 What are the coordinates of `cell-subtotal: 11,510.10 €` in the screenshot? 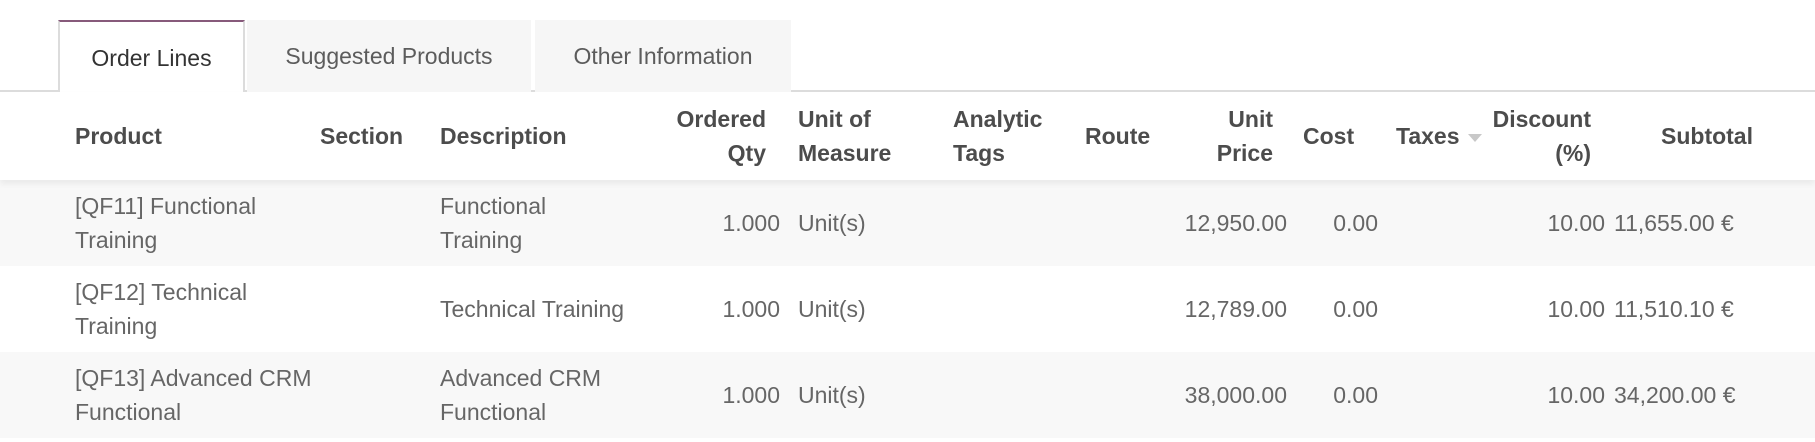 It's located at (1674, 309).